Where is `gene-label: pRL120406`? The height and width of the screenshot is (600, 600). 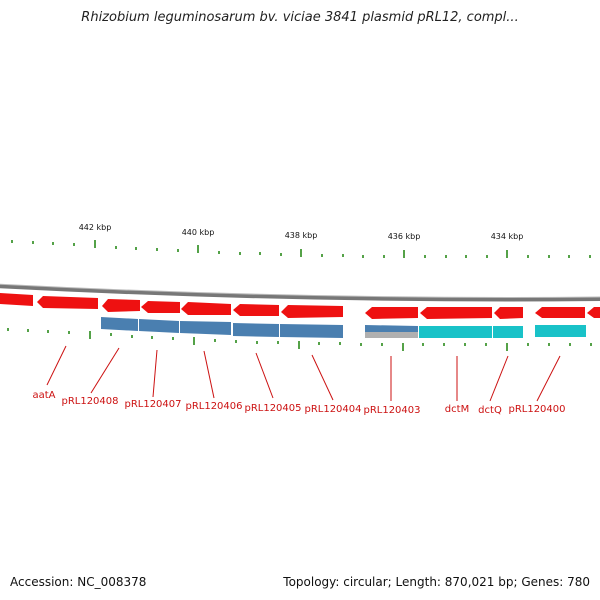
gene-label: pRL120406 is located at coordinates (213, 406).